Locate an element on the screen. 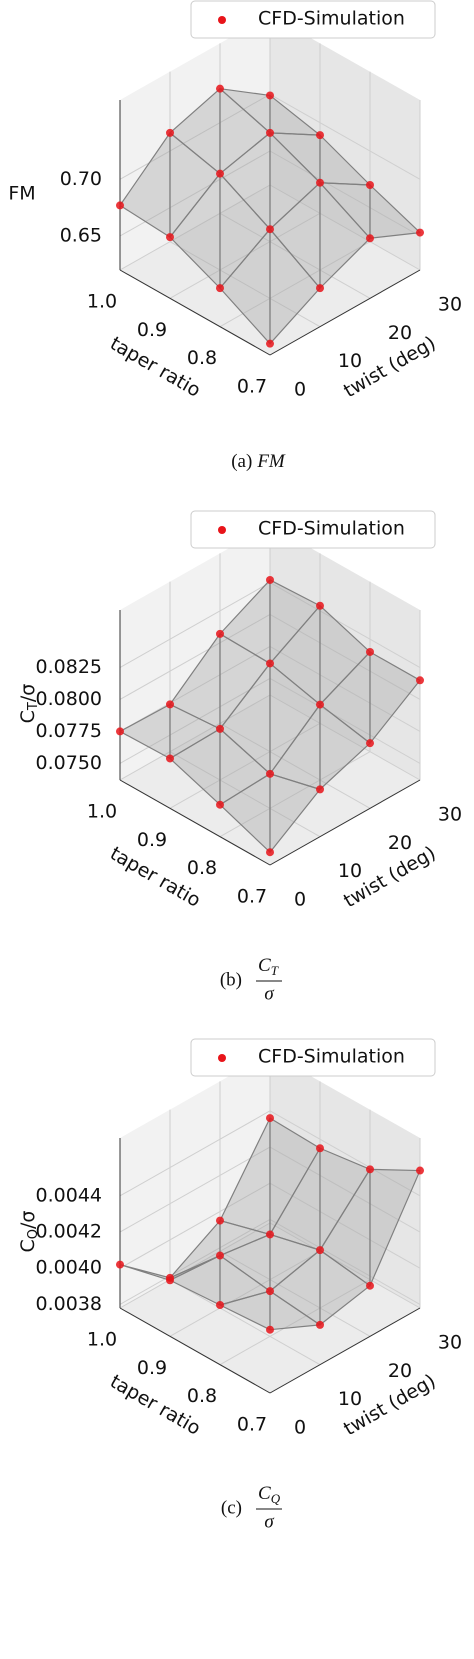 Image resolution: width=474 pixels, height=1659 pixels. z-label-main: C is located at coordinates (28, 1245).